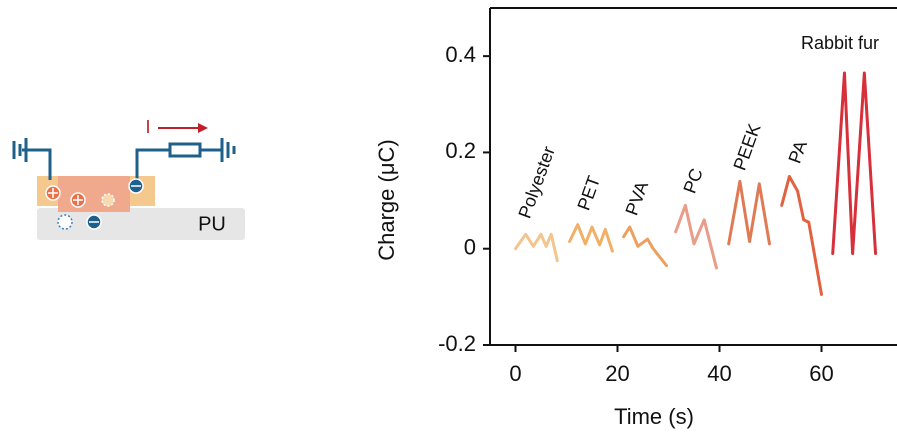 The image size is (897, 445). I want to click on x-tick-label: 60, so click(821, 373).